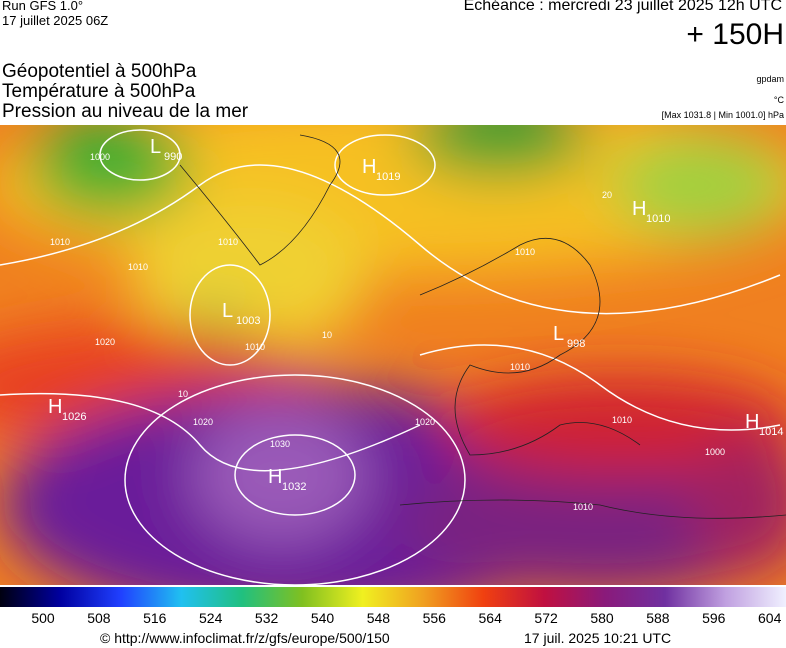 The width and height of the screenshot is (786, 648). I want to click on colorbar-label: 540, so click(322, 618).